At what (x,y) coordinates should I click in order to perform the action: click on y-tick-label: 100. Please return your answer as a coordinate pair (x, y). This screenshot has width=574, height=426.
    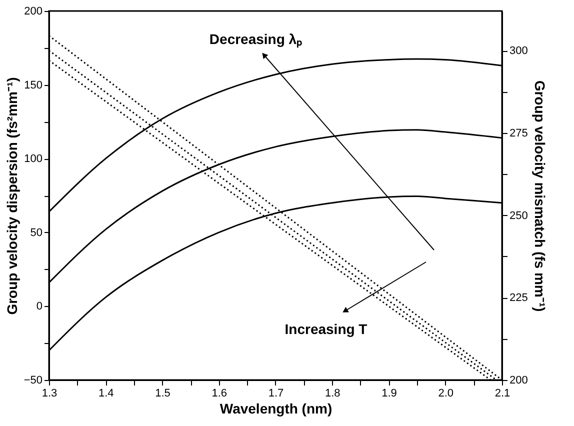
    Looking at the image, I should click on (33, 159).